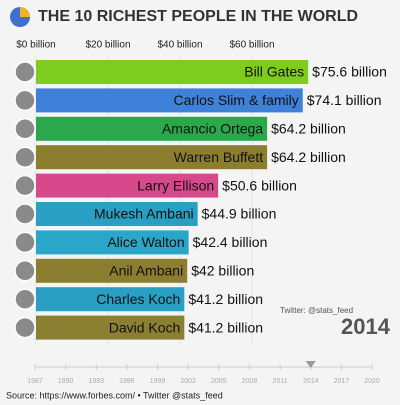 This screenshot has height=405, width=400. I want to click on category-label: Alice Walton, so click(145, 242).